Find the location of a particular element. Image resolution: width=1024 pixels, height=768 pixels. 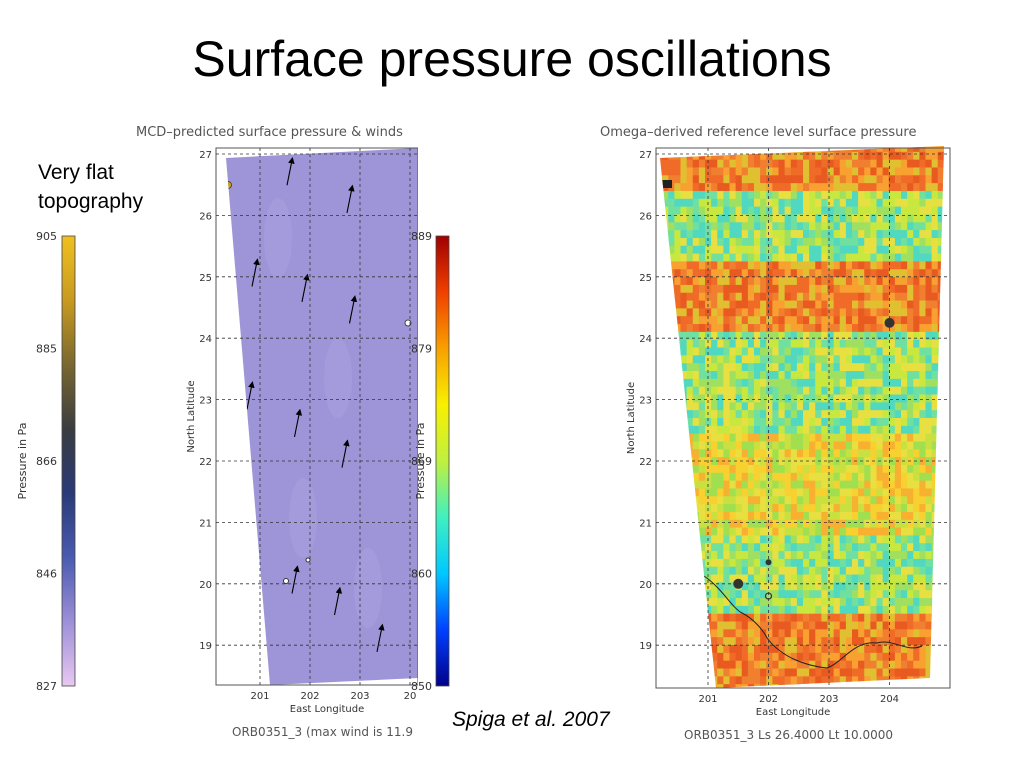

colorbar-tick-label: 866 is located at coordinates (46, 461).